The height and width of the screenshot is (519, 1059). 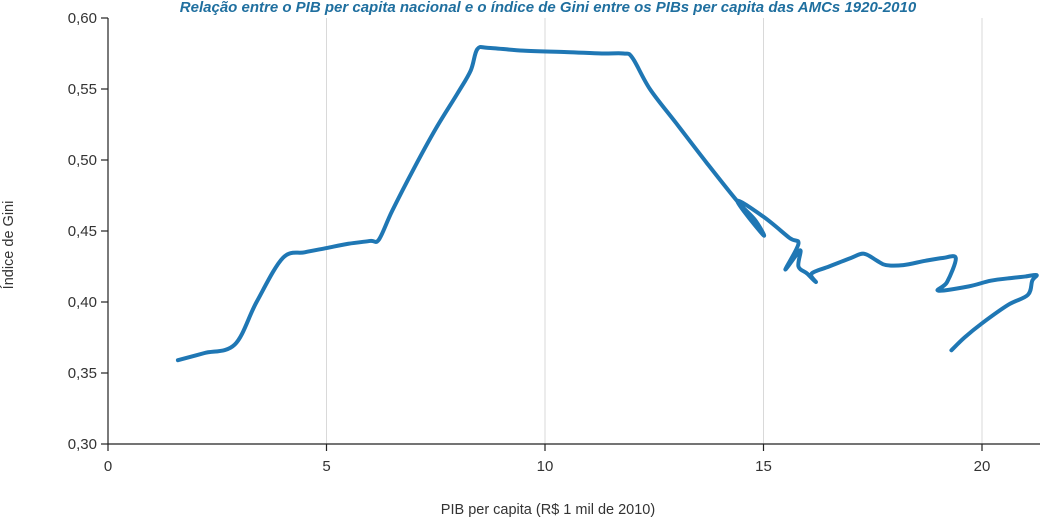 What do you see at coordinates (763, 466) in the screenshot?
I see `x-tick-label: 15` at bounding box center [763, 466].